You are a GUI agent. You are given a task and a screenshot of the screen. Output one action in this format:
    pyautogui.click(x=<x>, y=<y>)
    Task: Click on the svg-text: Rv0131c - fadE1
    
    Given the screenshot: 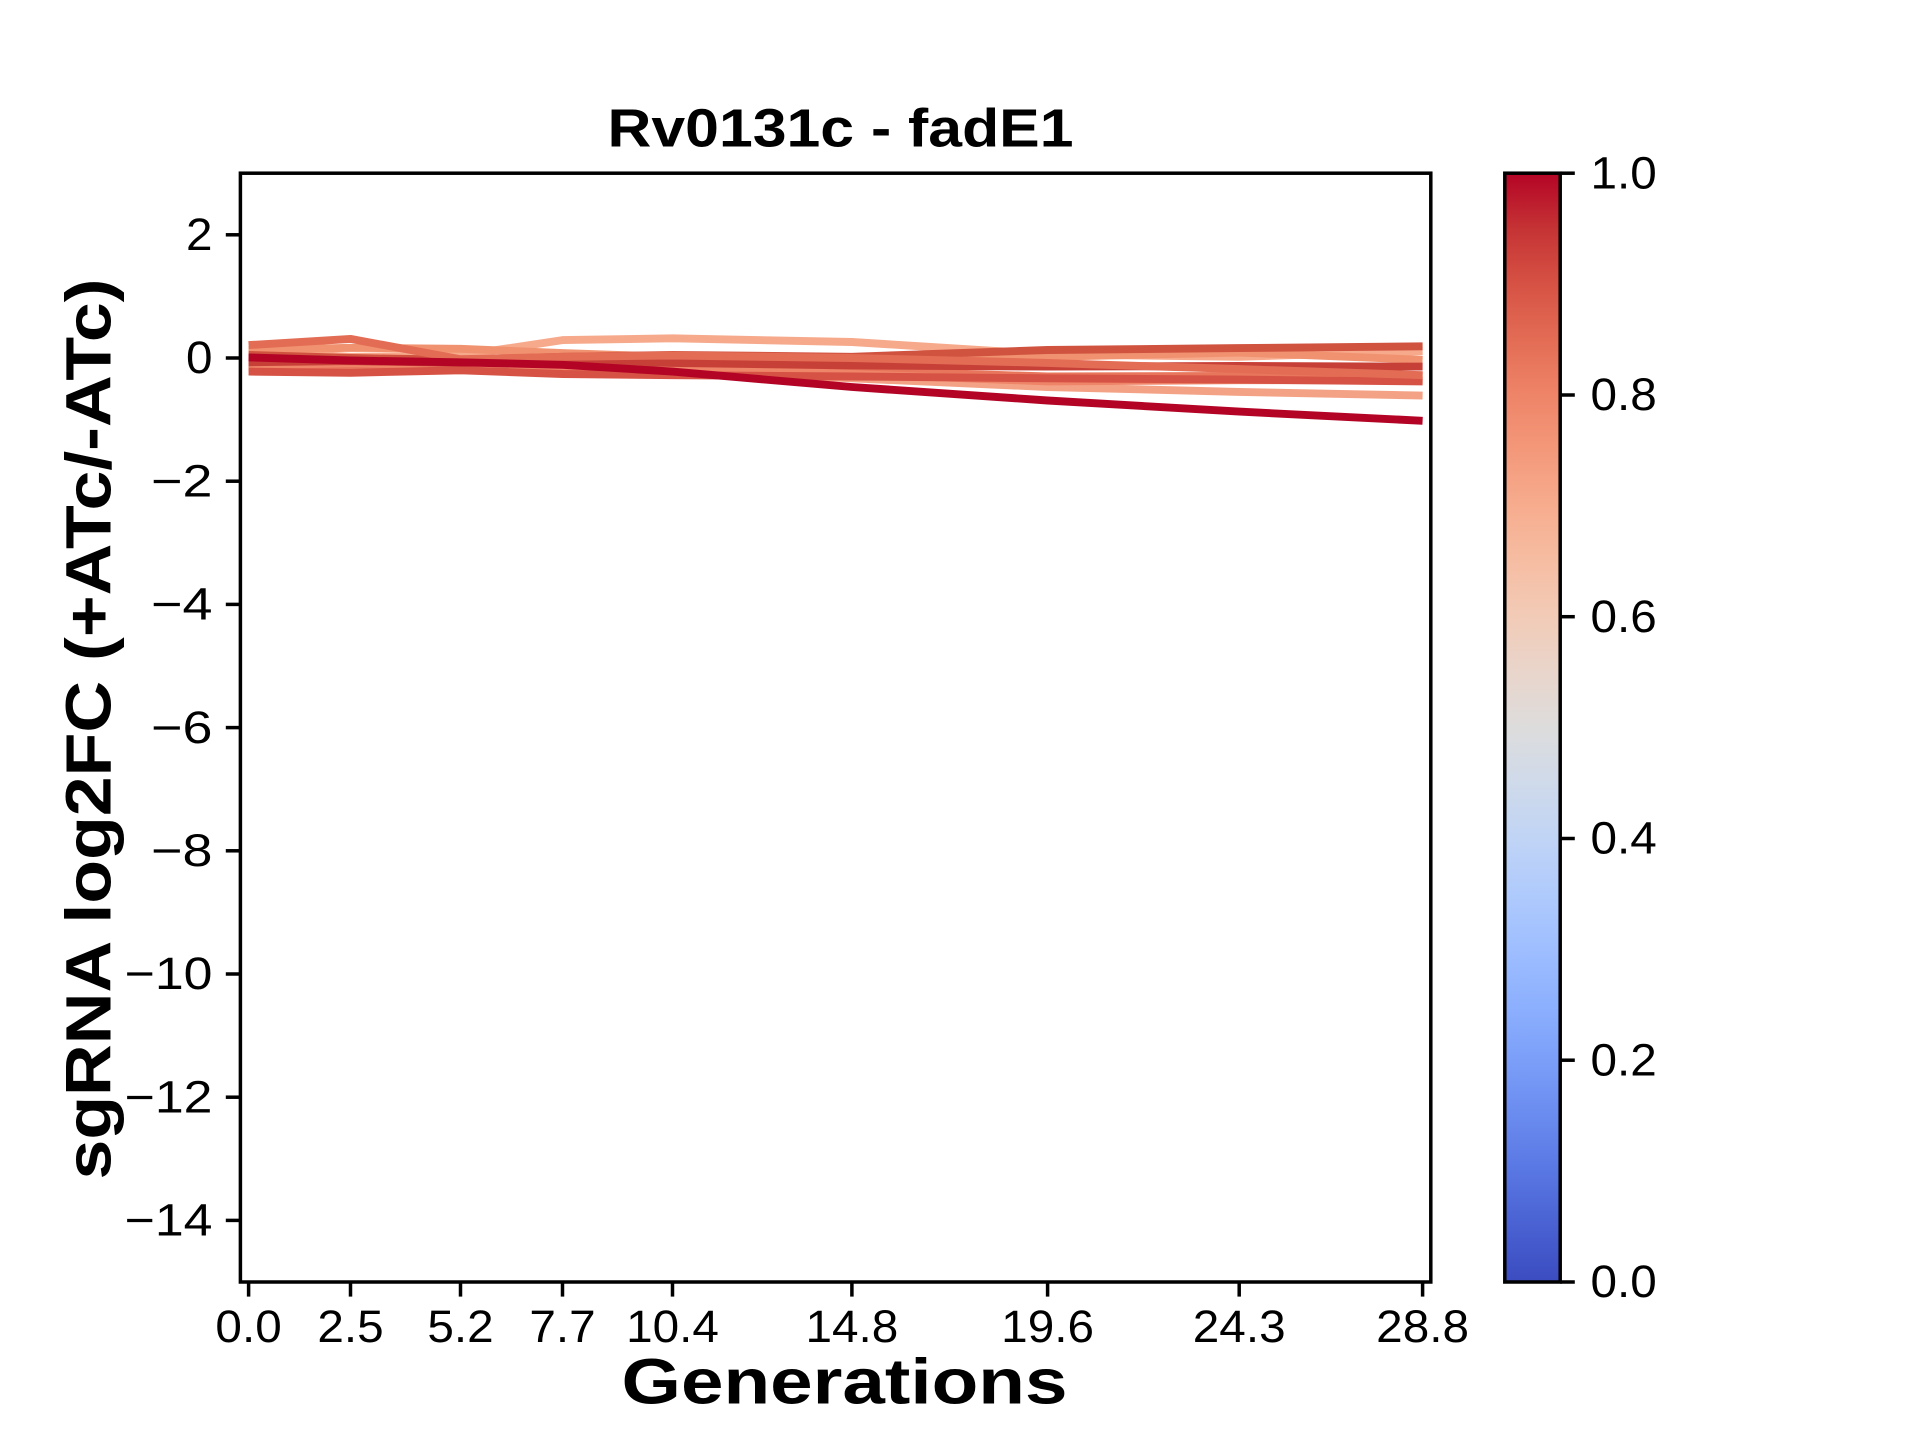 What is the action you would take?
    pyautogui.click(x=841, y=129)
    